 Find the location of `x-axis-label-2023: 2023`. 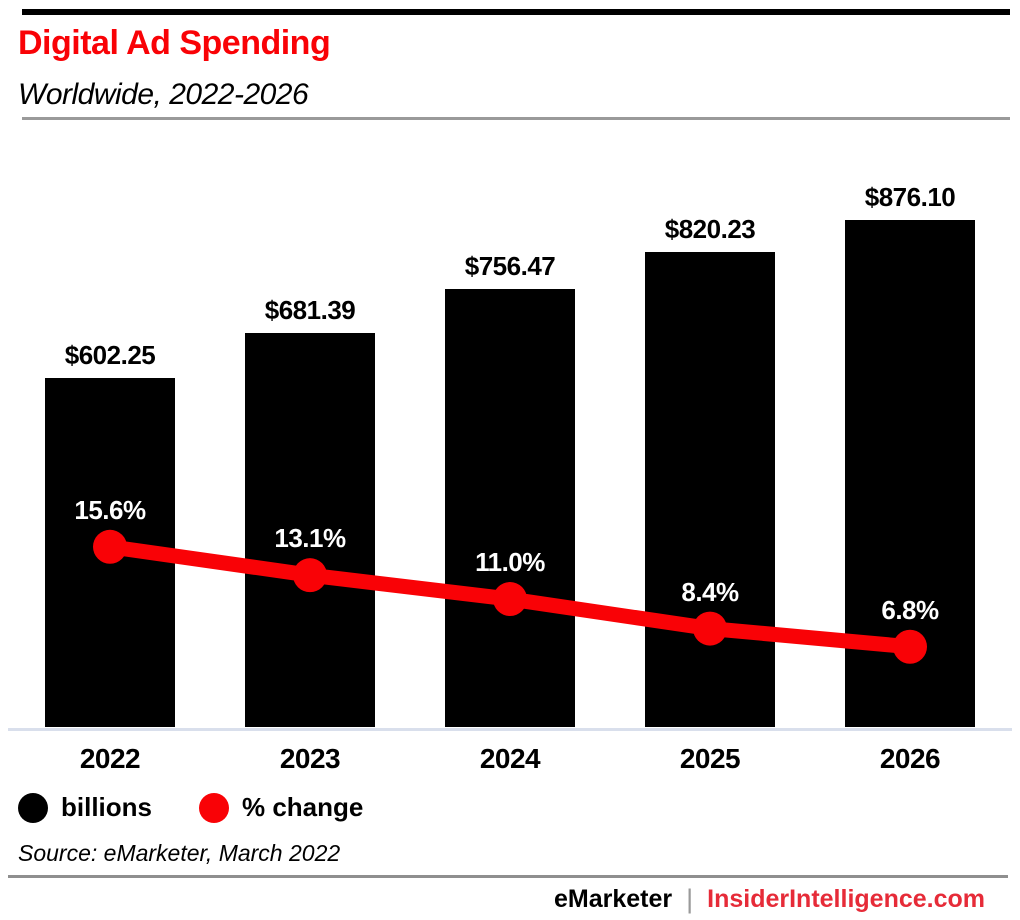

x-axis-label-2023: 2023 is located at coordinates (310, 758).